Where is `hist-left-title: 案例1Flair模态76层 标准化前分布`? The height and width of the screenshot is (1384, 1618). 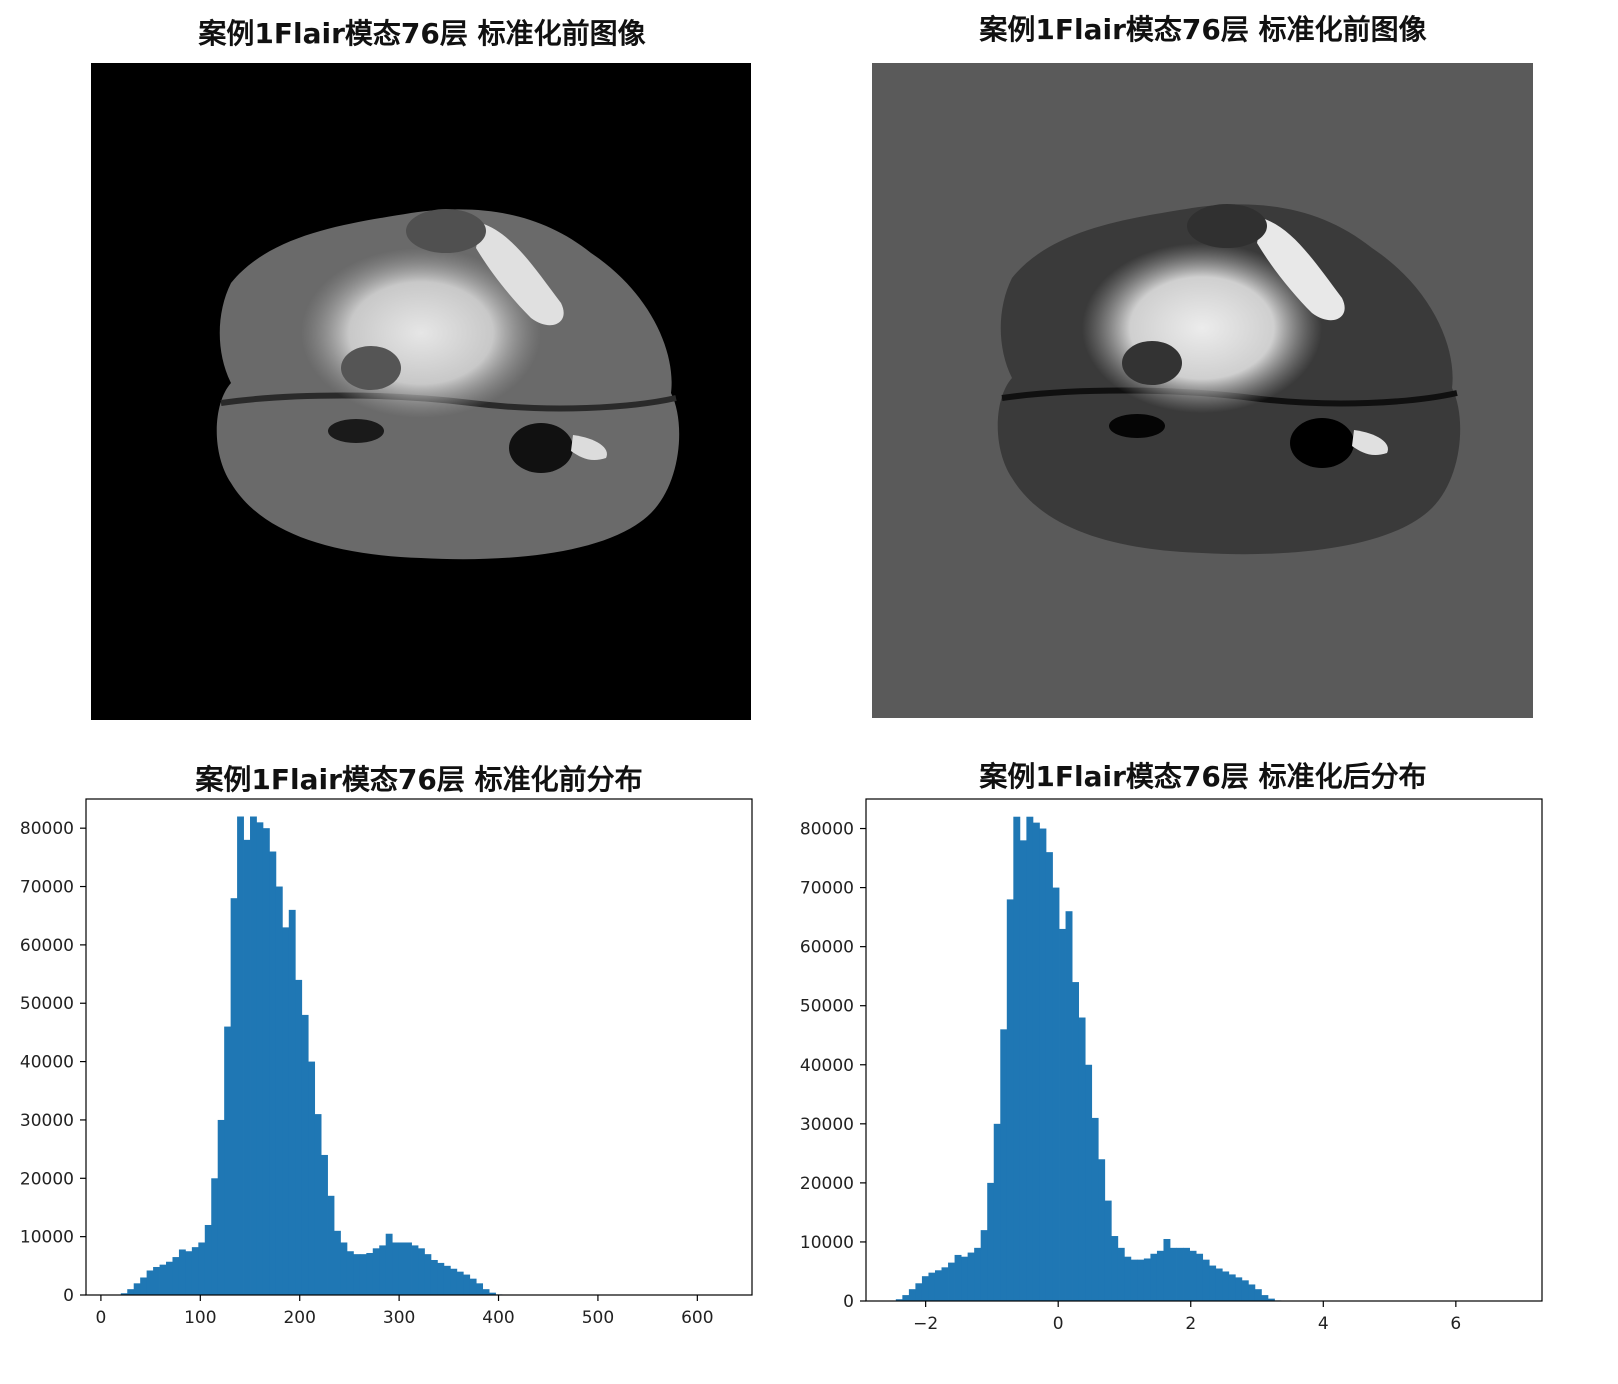 hist-left-title: 案例1Flair模态76层 标准化前分布 is located at coordinates (419, 779).